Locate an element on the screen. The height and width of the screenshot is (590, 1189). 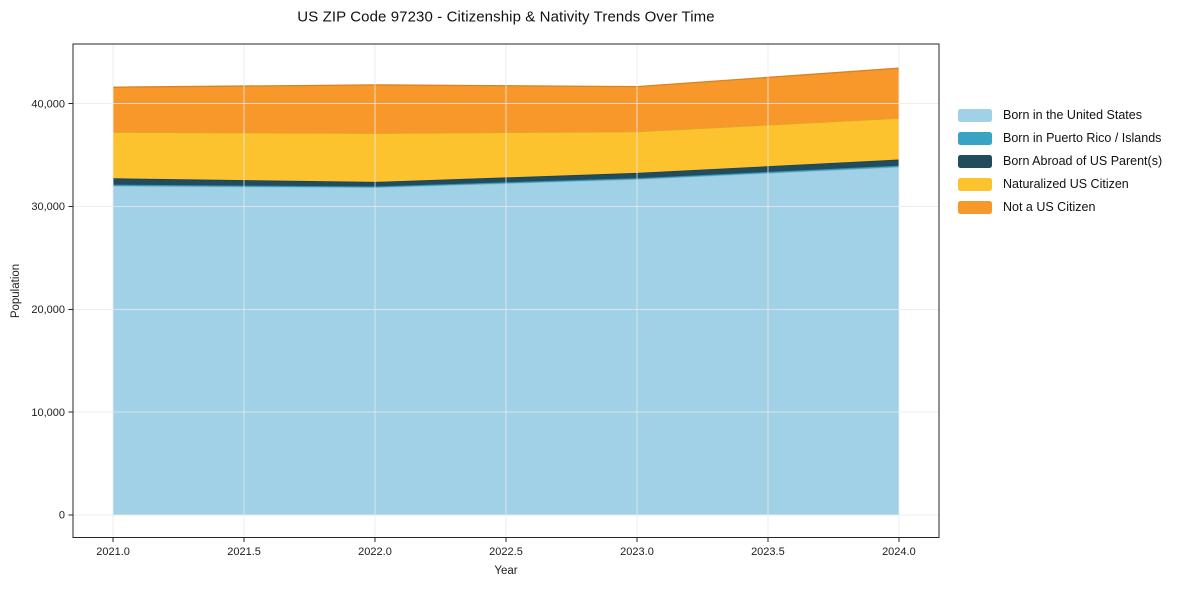
legend-label: Born Abroad of US Parent(s) is located at coordinates (1083, 161).